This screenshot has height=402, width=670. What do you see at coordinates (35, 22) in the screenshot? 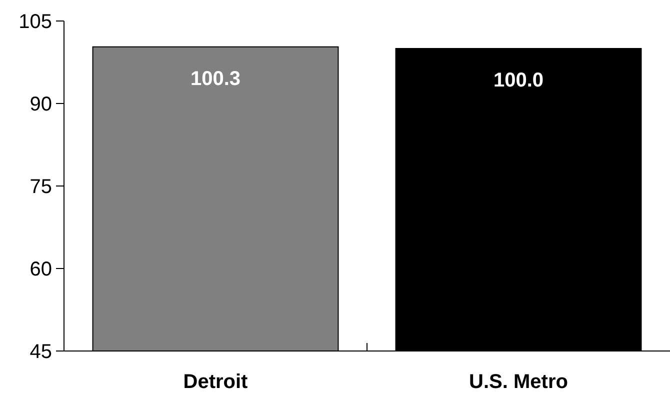
I see `y-tick-label: 105` at bounding box center [35, 22].